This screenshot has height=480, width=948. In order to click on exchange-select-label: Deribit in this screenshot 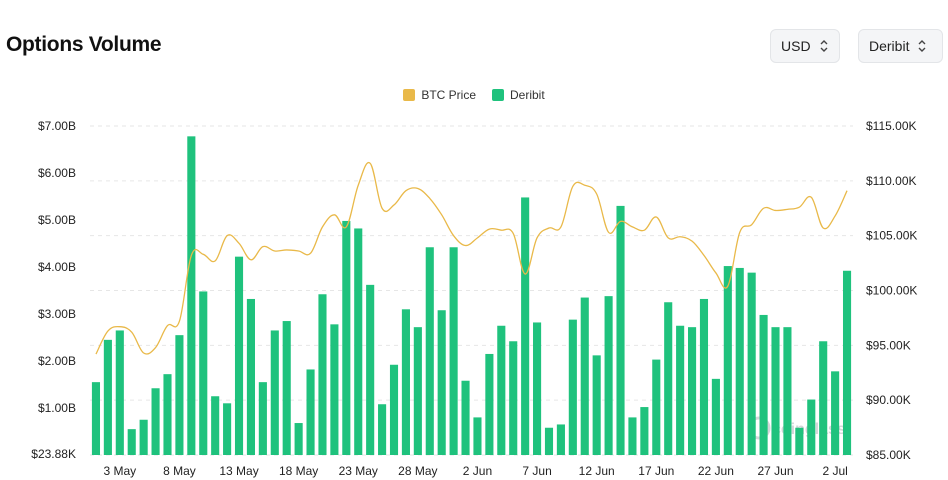, I will do `click(889, 46)`.